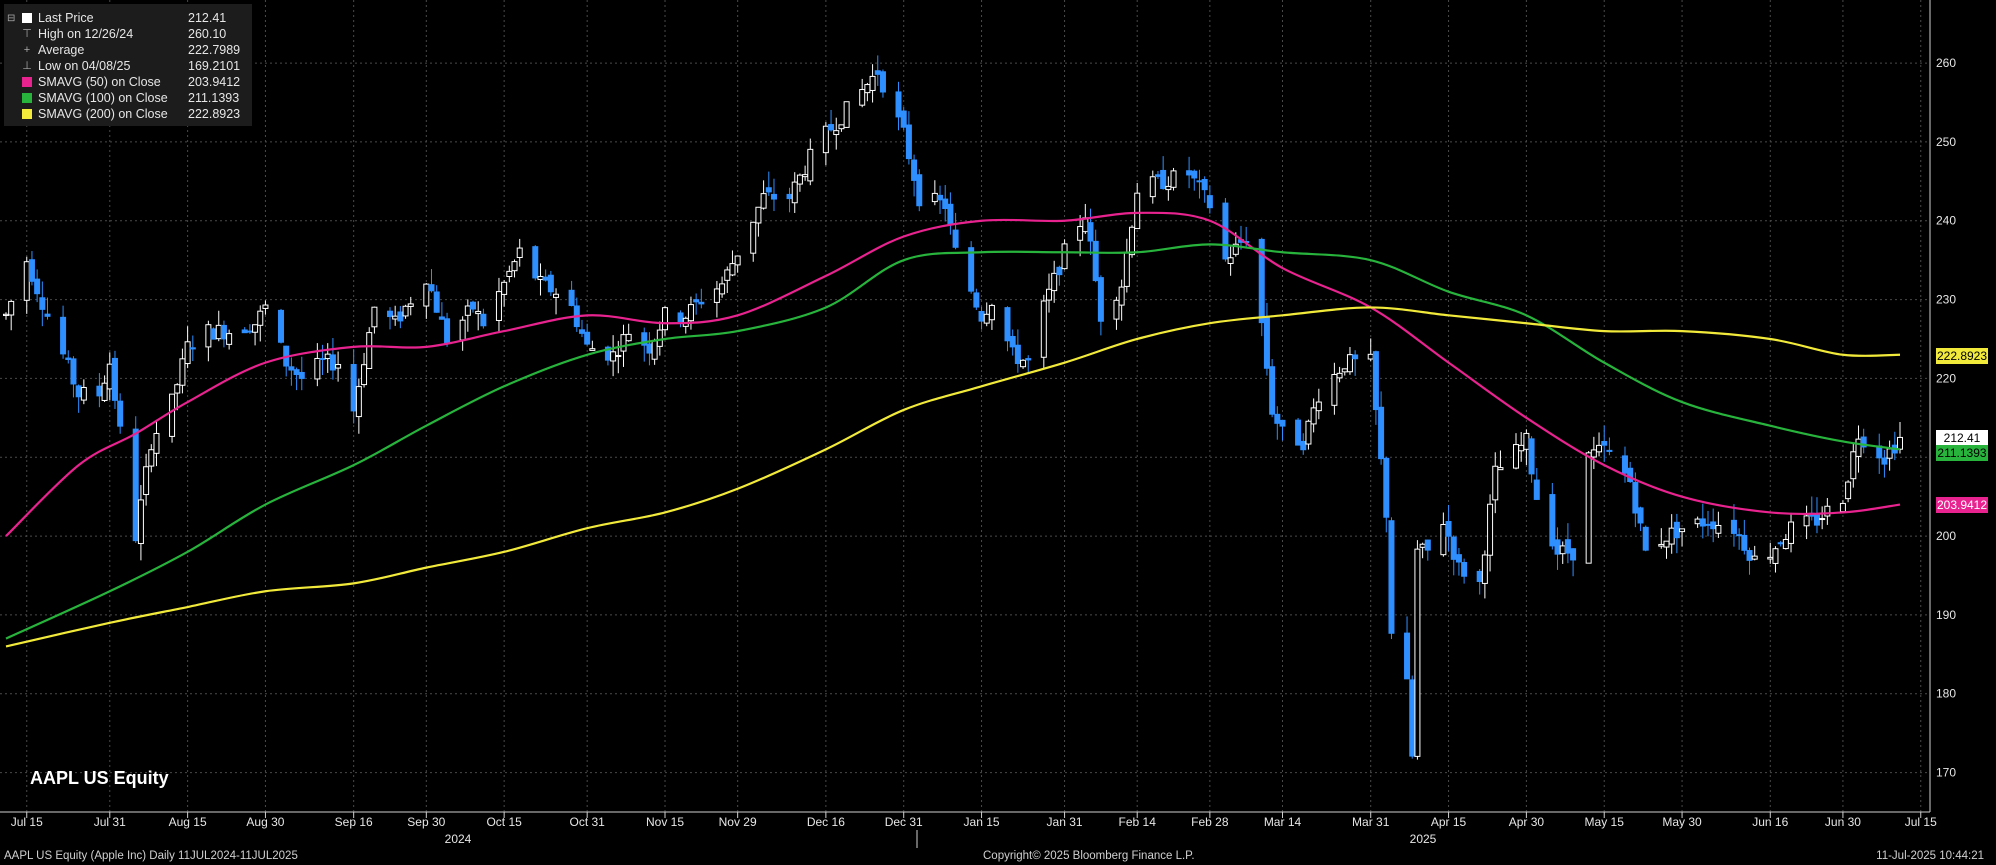 The height and width of the screenshot is (865, 1996). I want to click on collapse-icon: ⊟, so click(11, 18).